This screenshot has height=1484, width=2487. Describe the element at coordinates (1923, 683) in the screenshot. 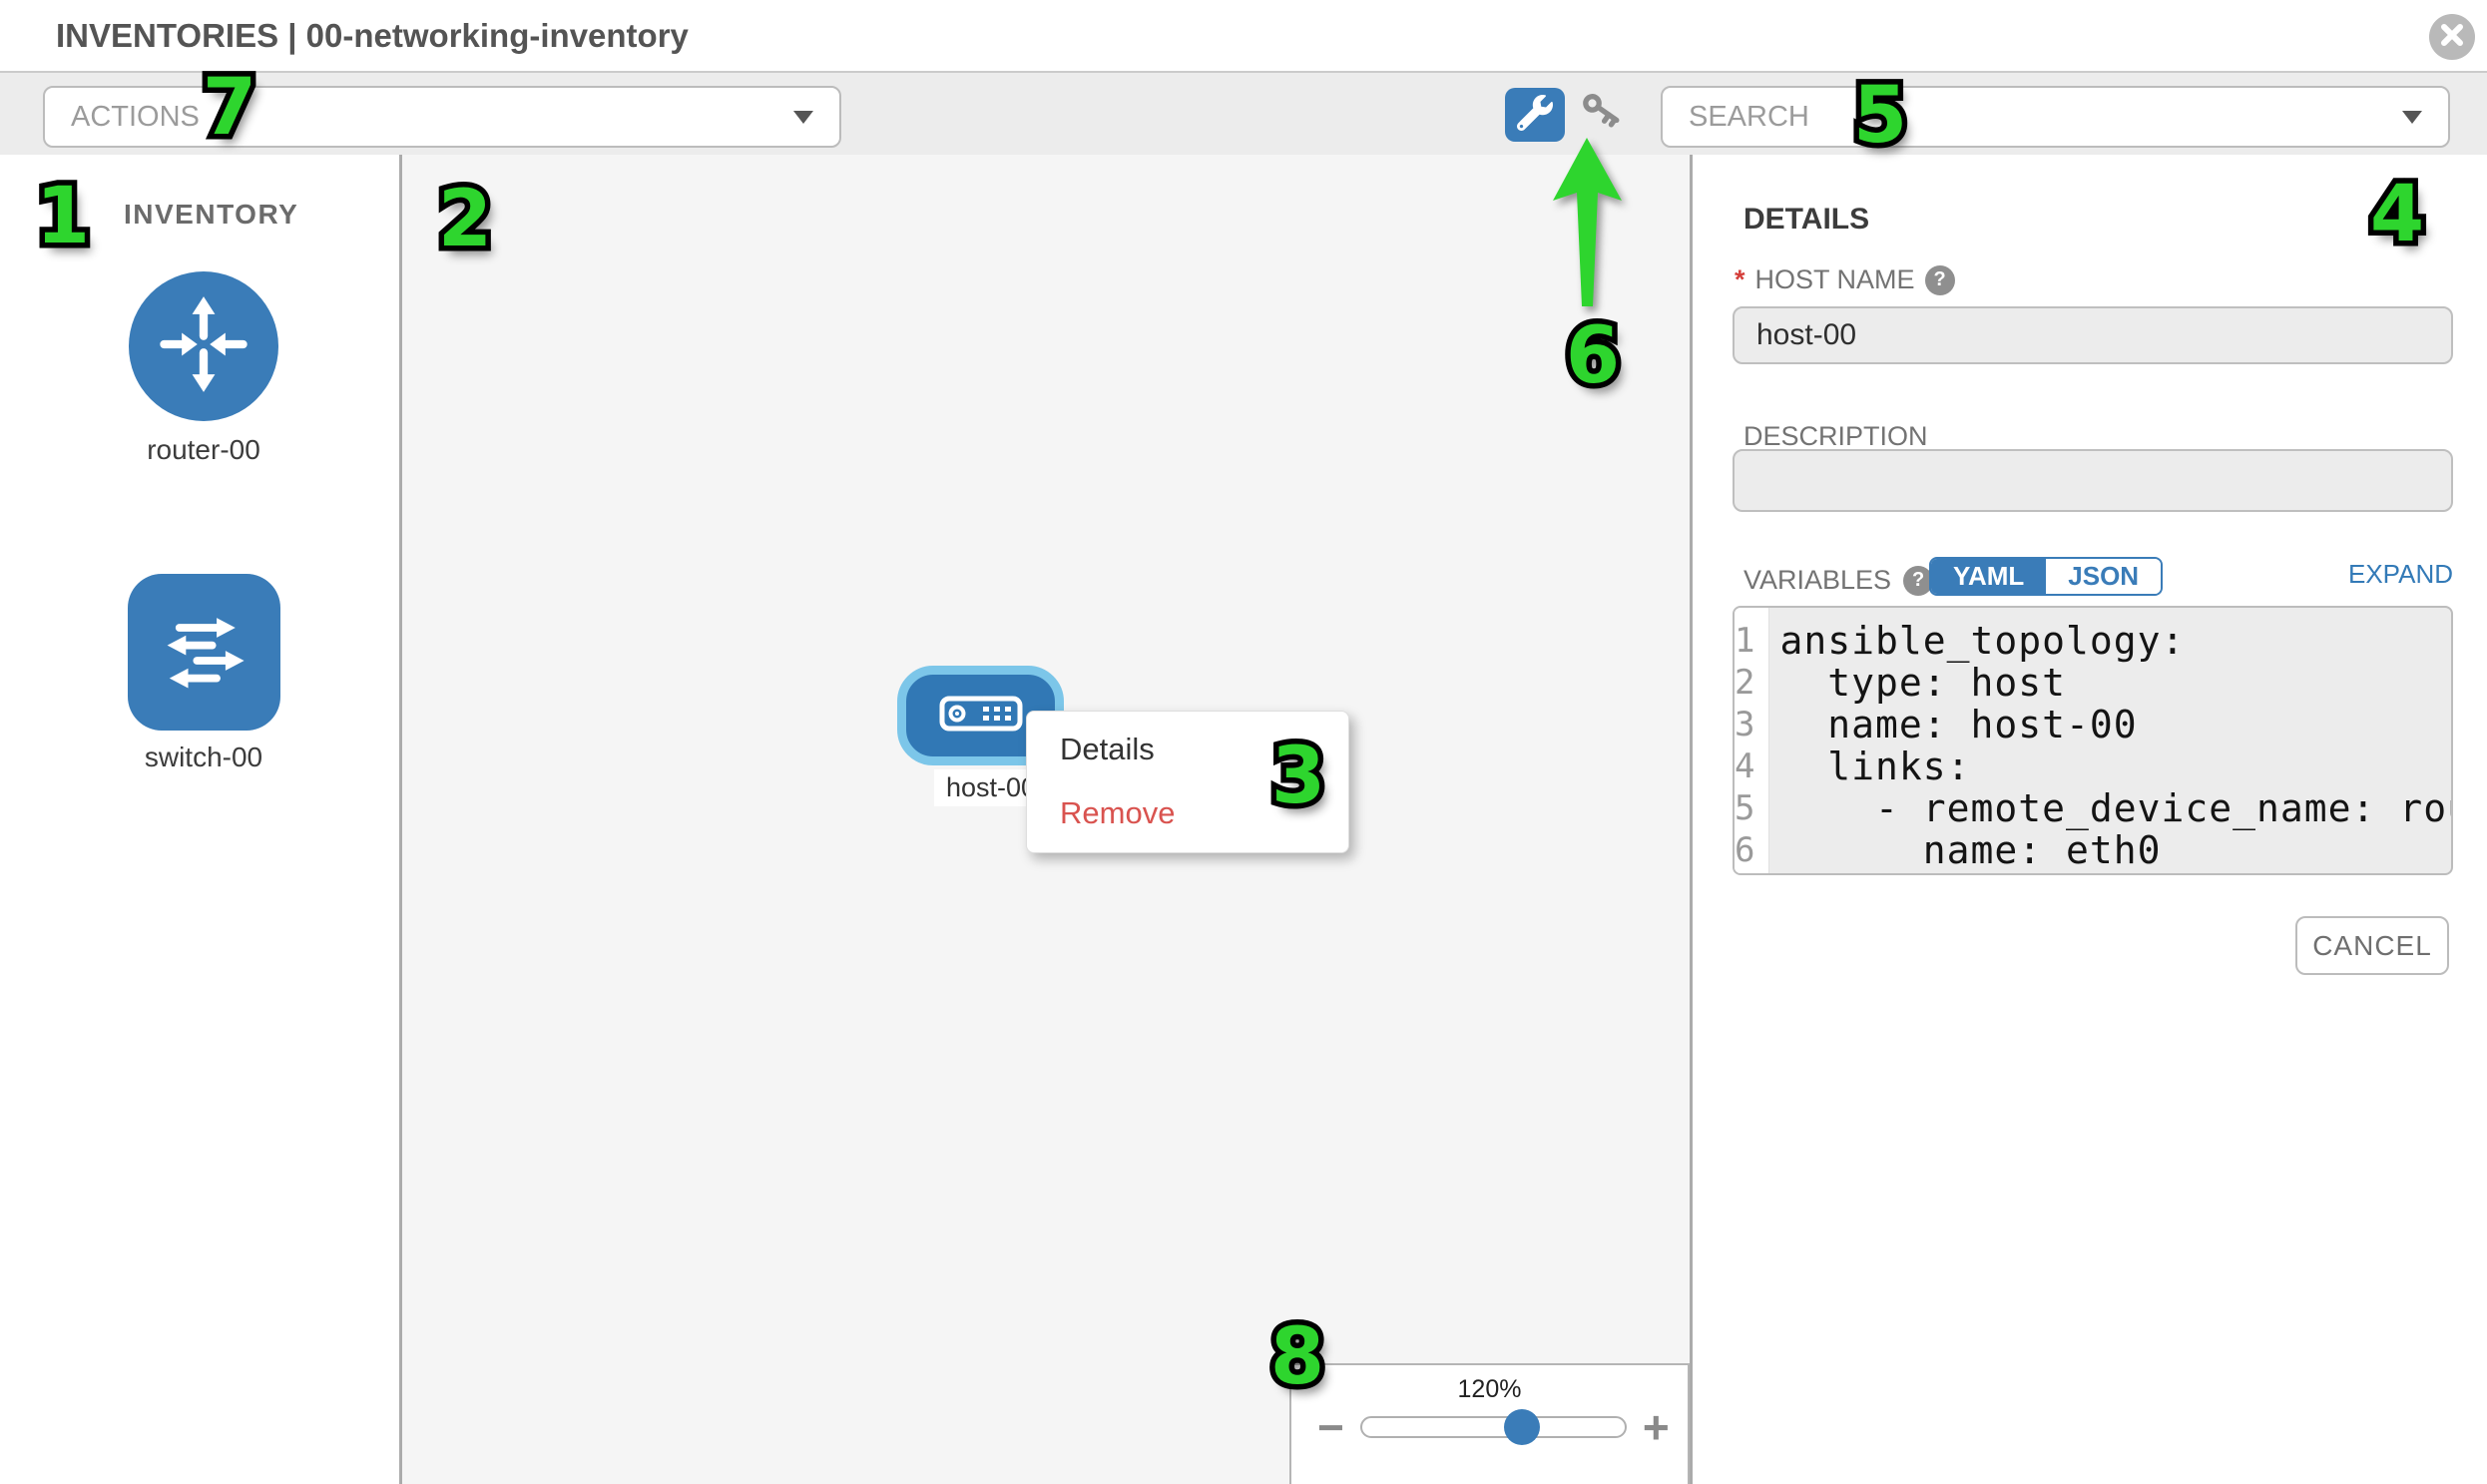

I see `code-line: type: host` at that location.